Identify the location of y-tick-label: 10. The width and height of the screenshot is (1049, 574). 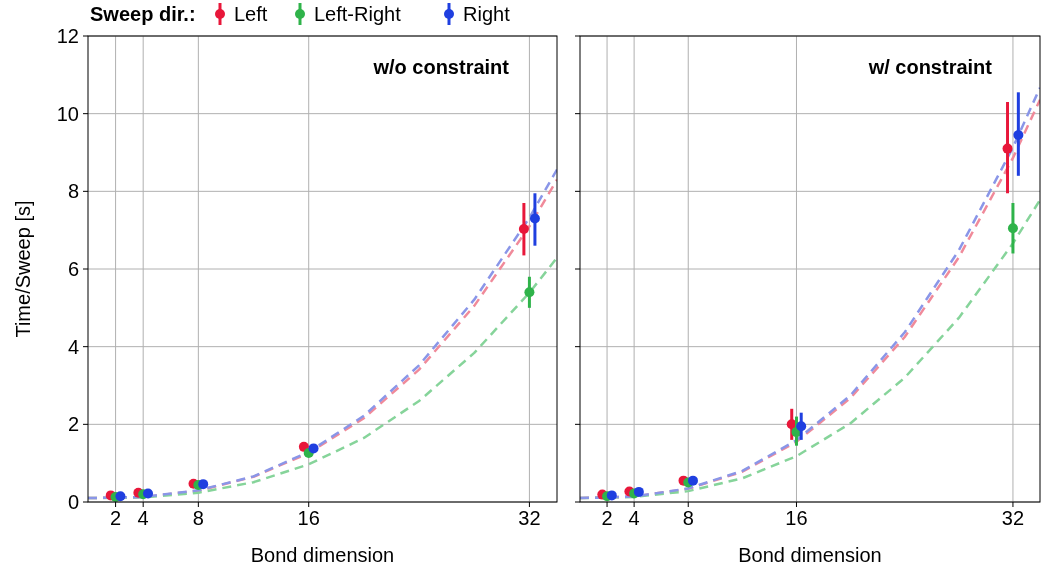
(67, 113).